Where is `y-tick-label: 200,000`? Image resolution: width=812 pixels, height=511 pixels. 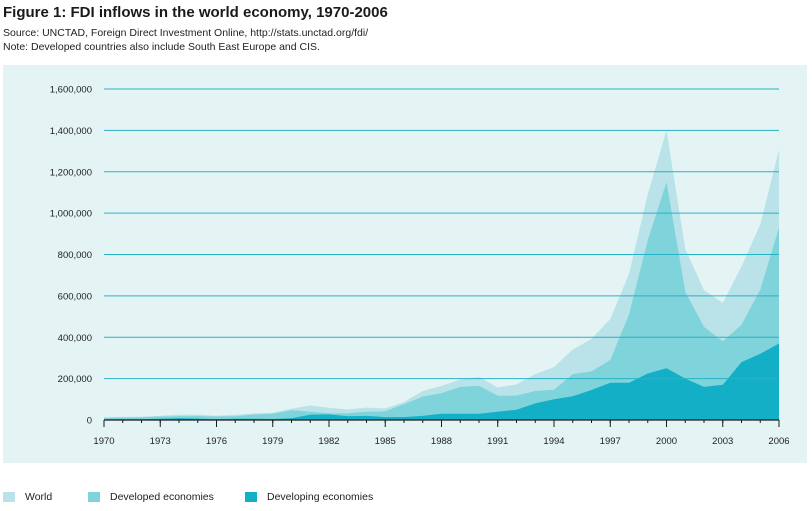
y-tick-label: 200,000 is located at coordinates (75, 379).